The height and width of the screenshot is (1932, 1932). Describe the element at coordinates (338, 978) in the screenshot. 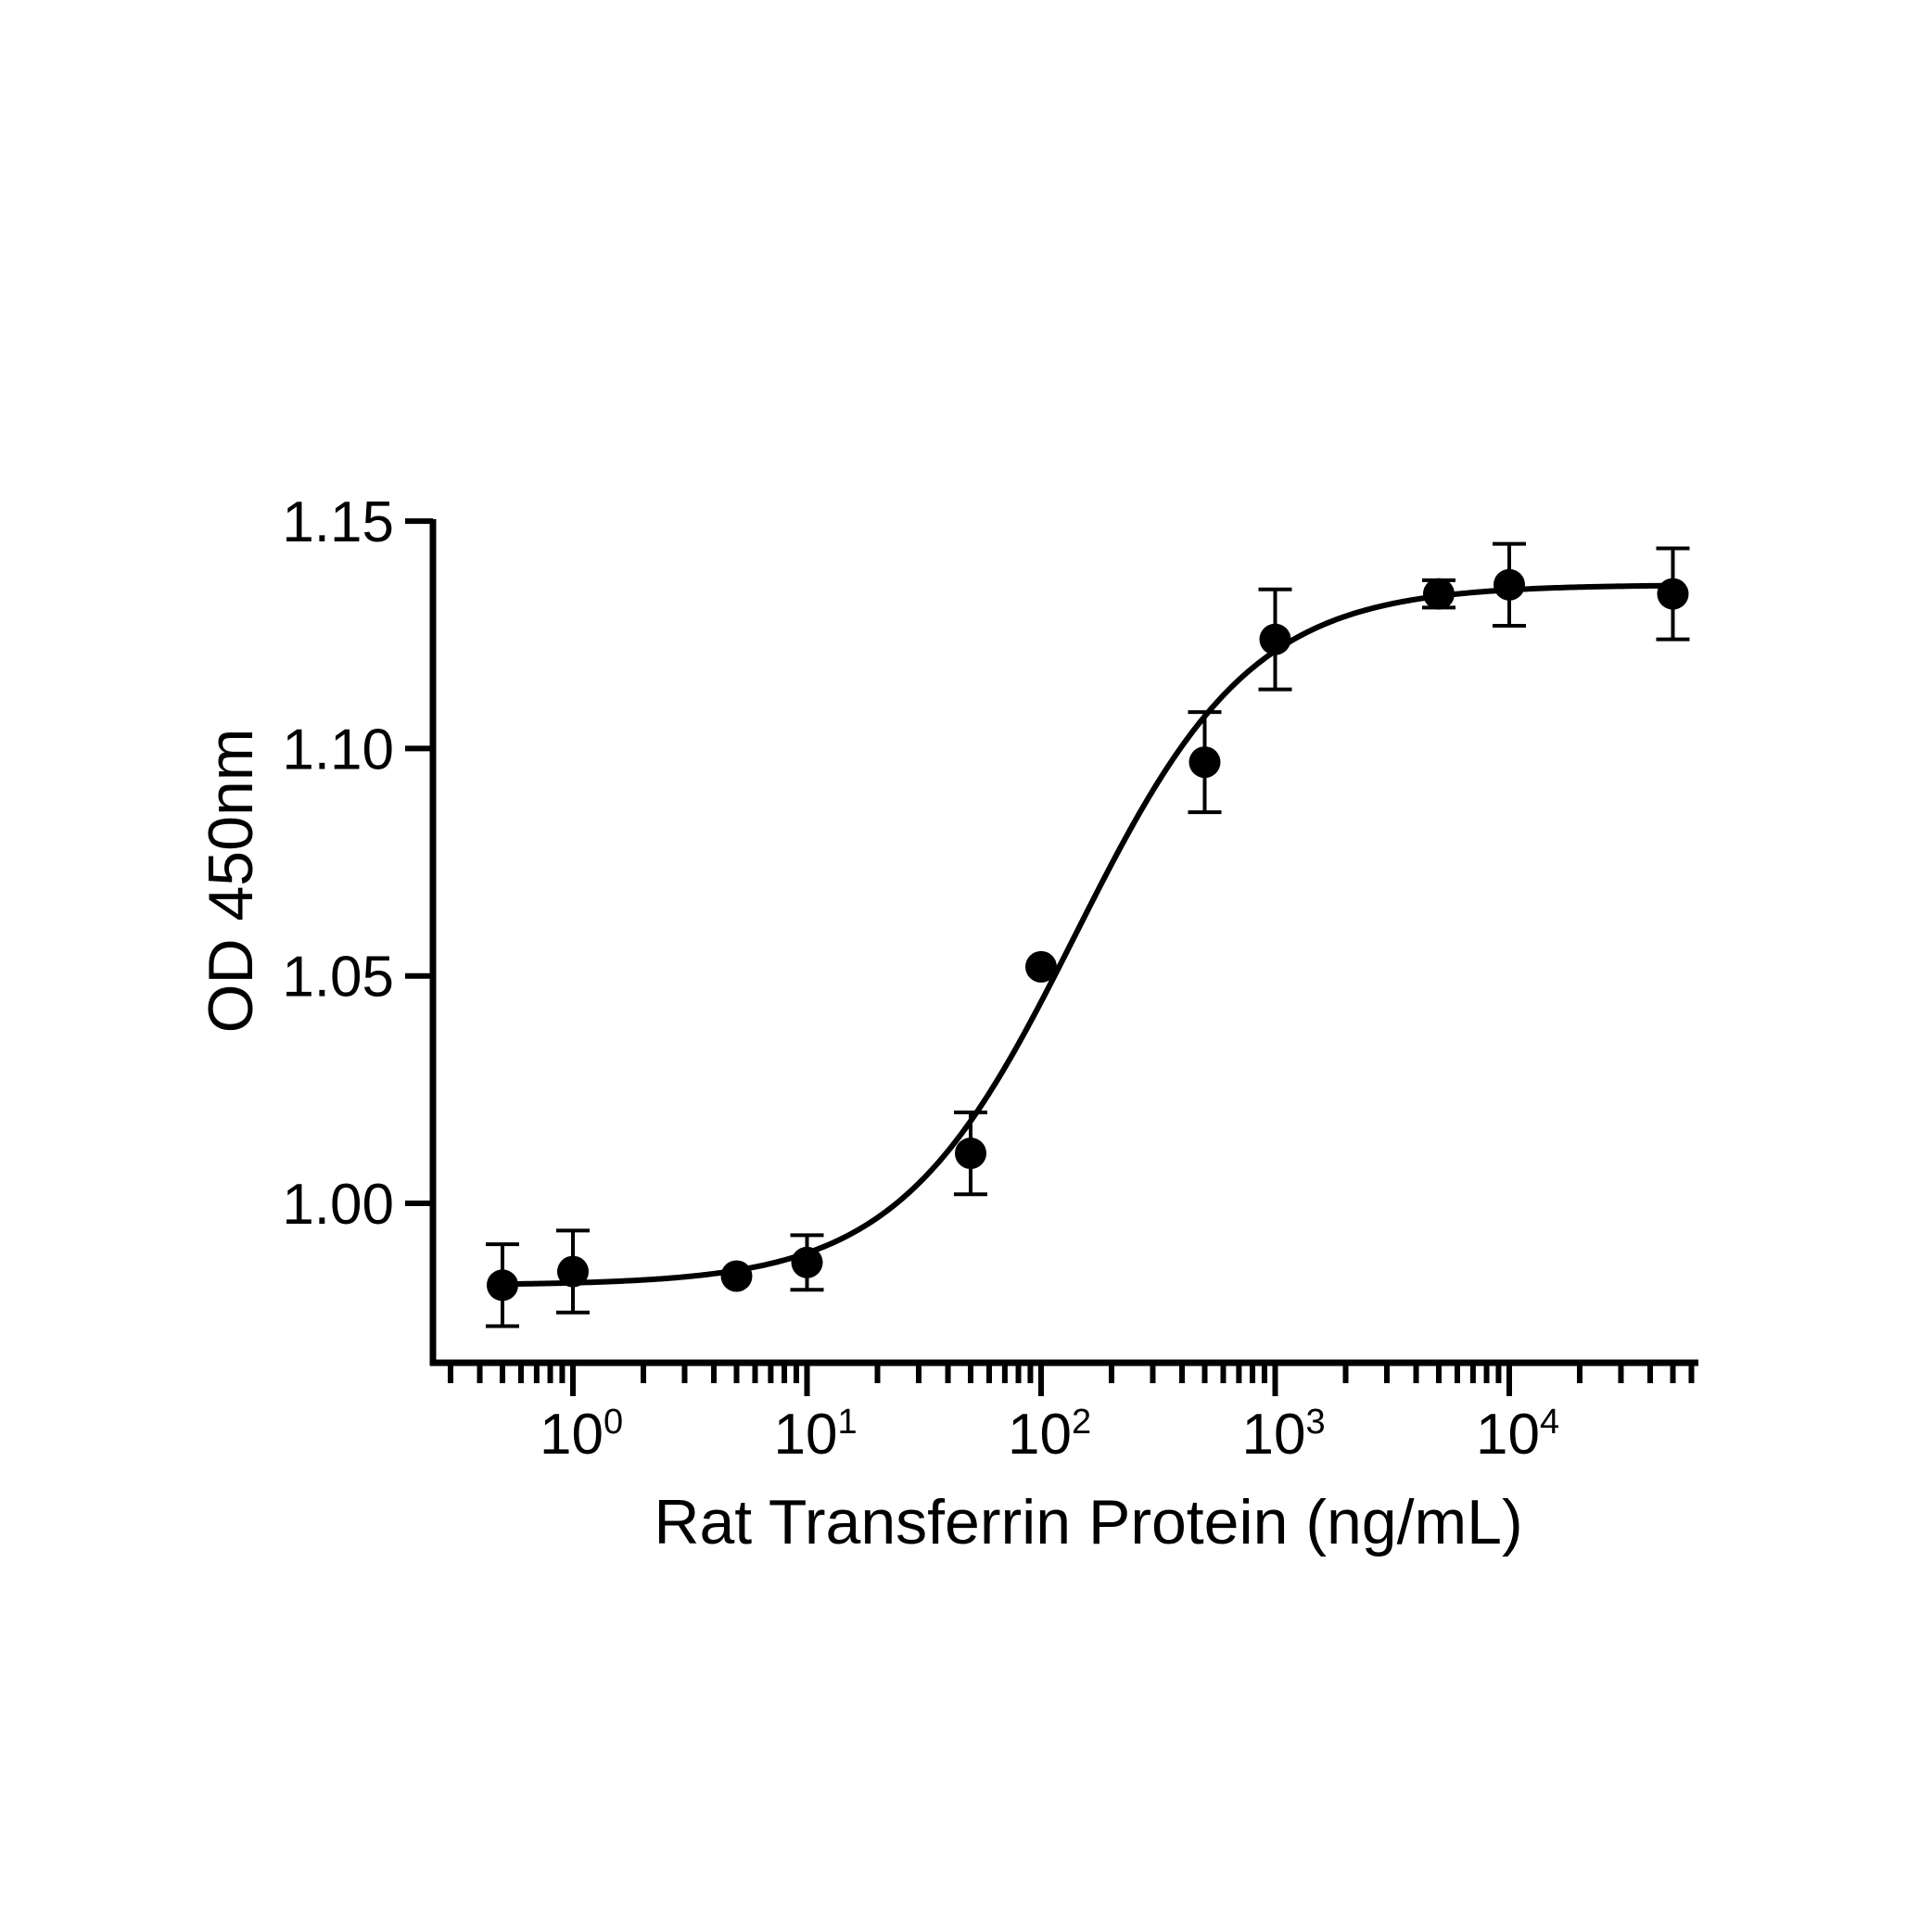

I see `y-tick-label: 1.05` at that location.